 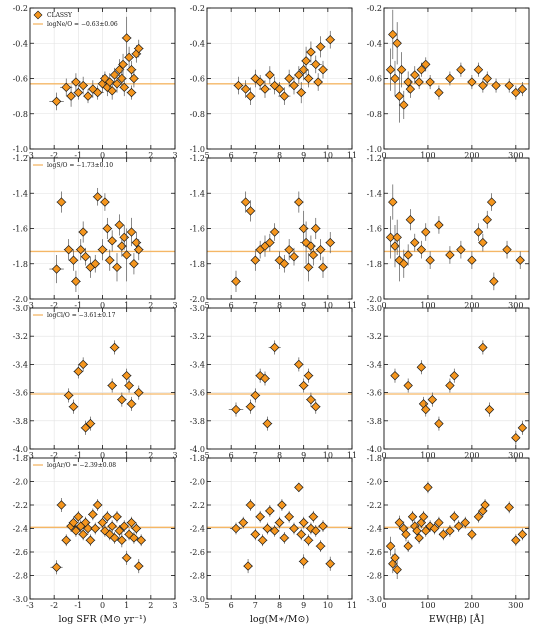 I want to click on y-tick-label: -2.8, so click(x=197, y=576).